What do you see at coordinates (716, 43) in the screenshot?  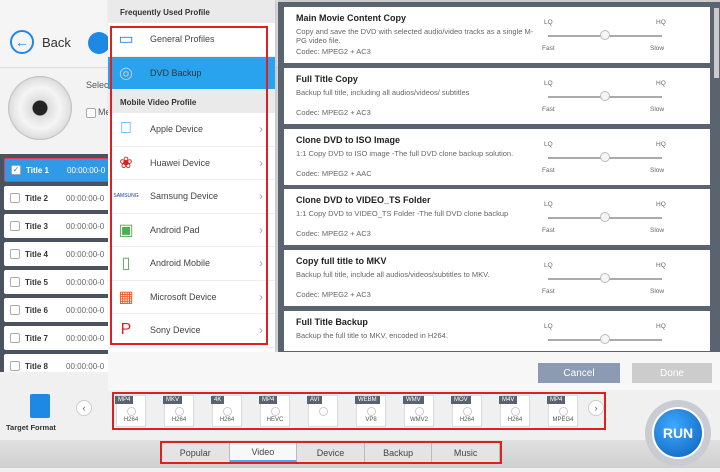 I see `scrollbar` at bounding box center [716, 43].